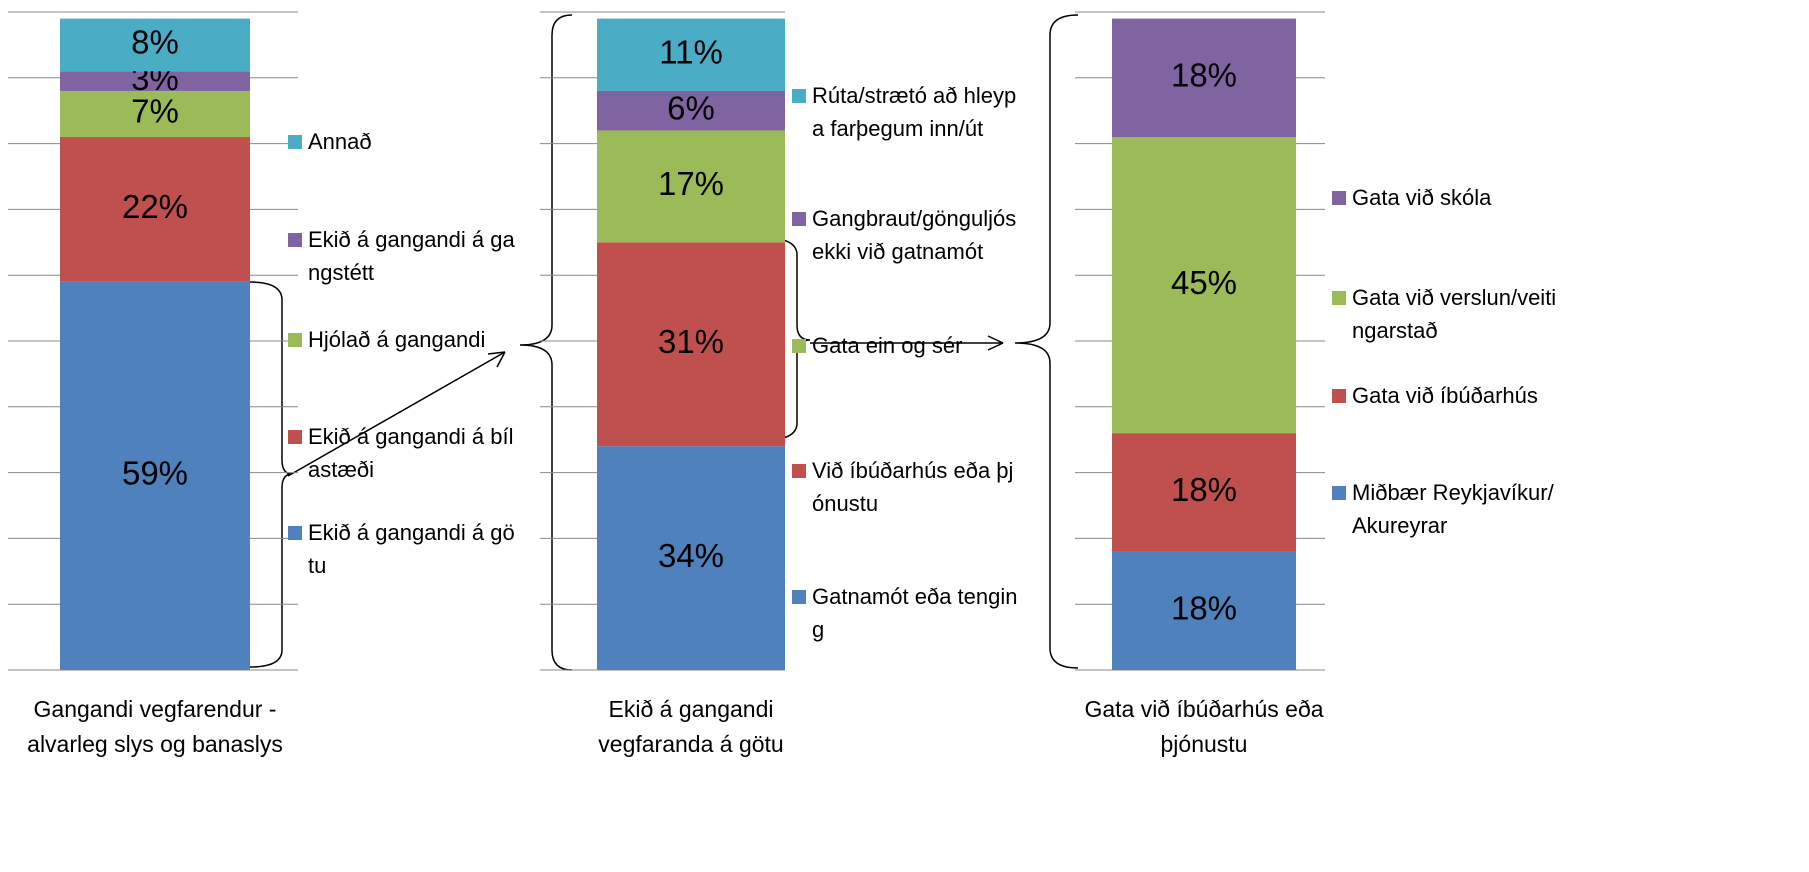  Describe the element at coordinates (411, 256) in the screenshot. I see `legend-label: Ekið á gangandi á gangstétt` at that location.